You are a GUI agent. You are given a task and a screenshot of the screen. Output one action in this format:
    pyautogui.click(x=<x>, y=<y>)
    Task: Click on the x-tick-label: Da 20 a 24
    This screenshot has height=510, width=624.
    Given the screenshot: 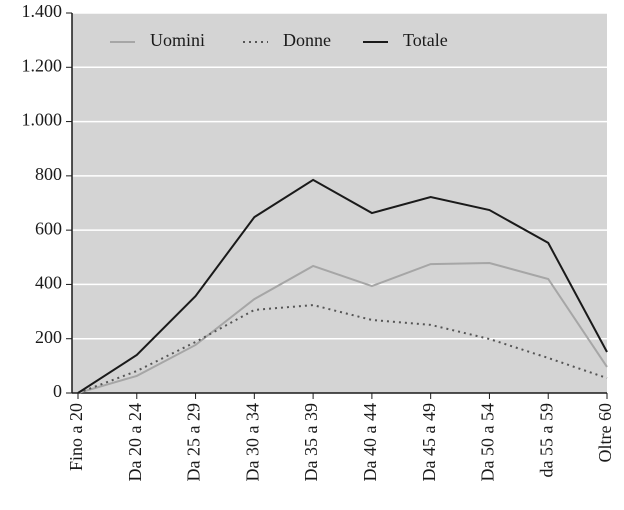 What is the action you would take?
    pyautogui.click(x=135, y=442)
    